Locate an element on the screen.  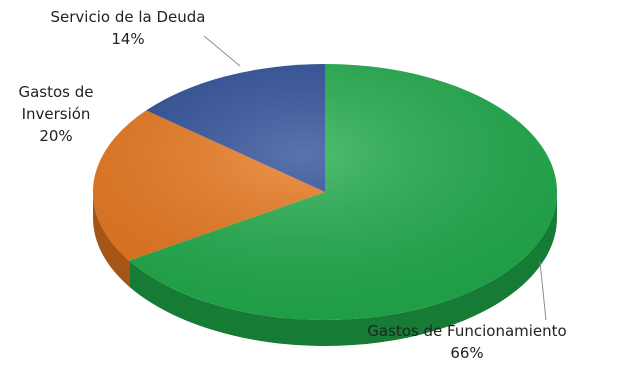
slice-side-gastos-de-inversión is located at coordinates (111, 239).